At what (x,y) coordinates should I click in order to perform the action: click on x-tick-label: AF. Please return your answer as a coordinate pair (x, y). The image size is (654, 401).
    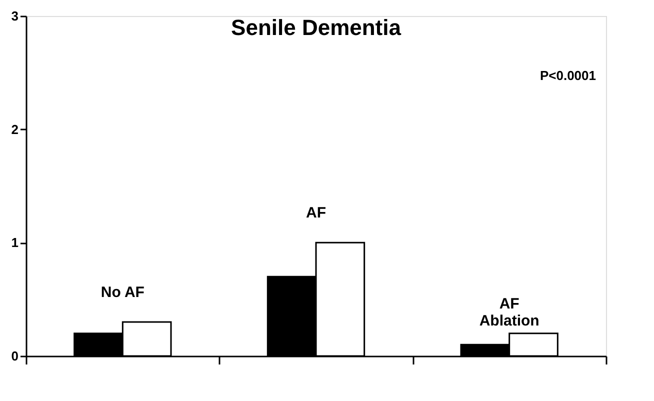
    Looking at the image, I should click on (316, 213).